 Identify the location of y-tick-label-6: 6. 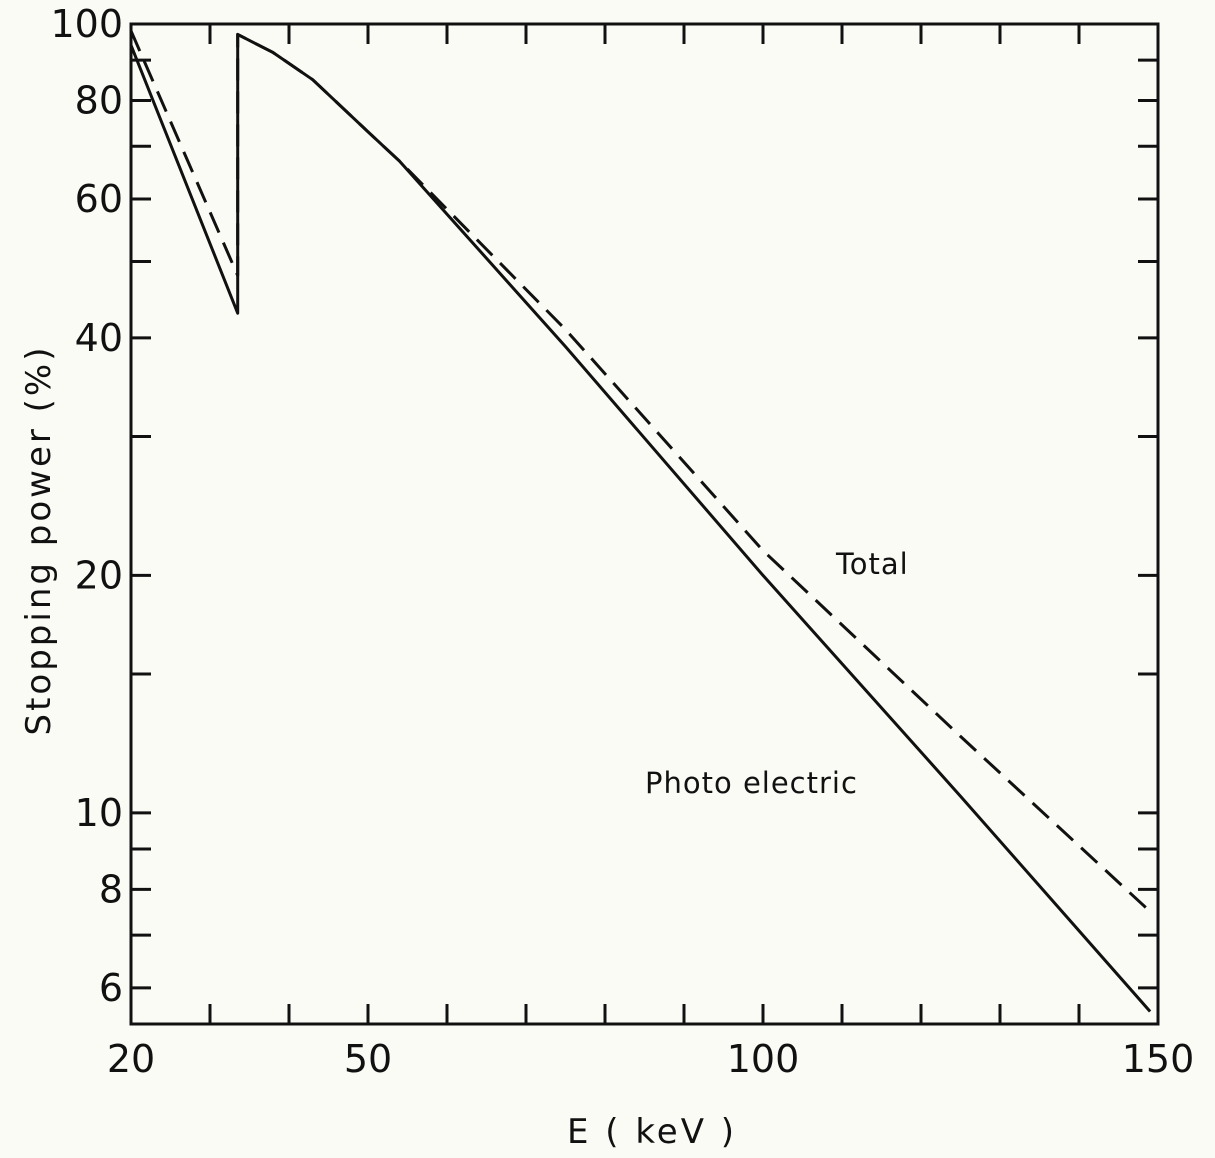
(111, 988).